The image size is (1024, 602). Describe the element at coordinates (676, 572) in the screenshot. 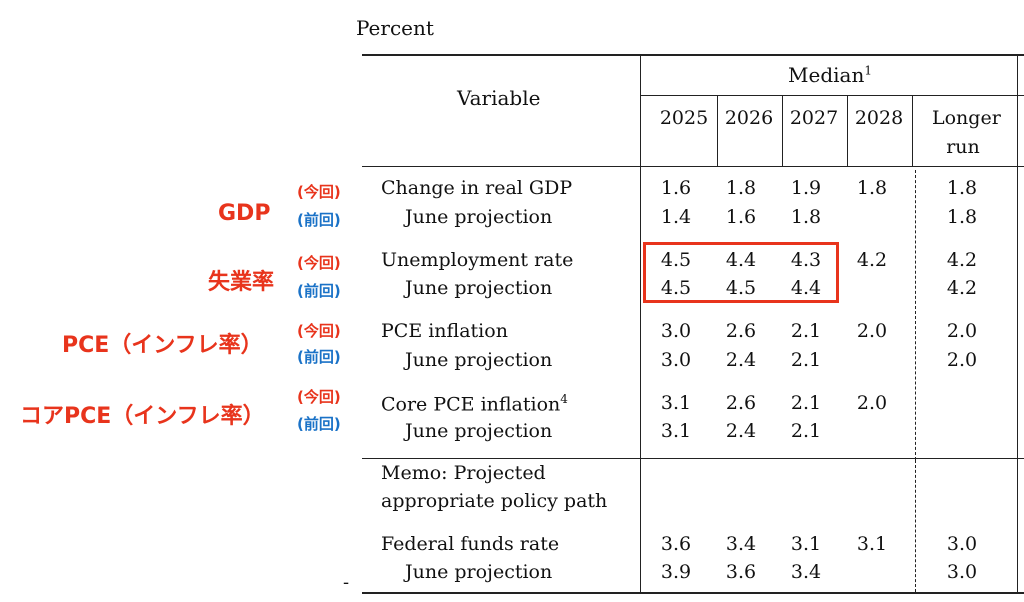

I see `cell-ffr-june-2025: 3.9` at that location.